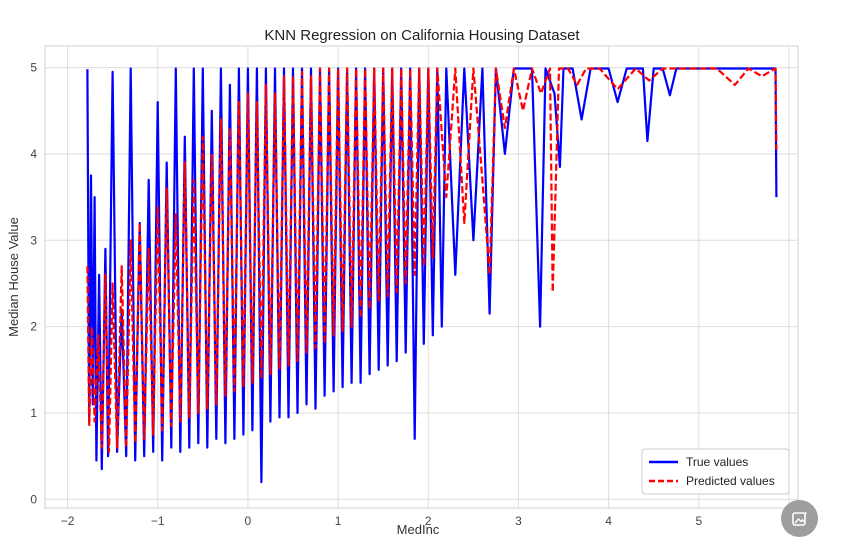  I want to click on y-tick-label: 1, so click(33, 413).